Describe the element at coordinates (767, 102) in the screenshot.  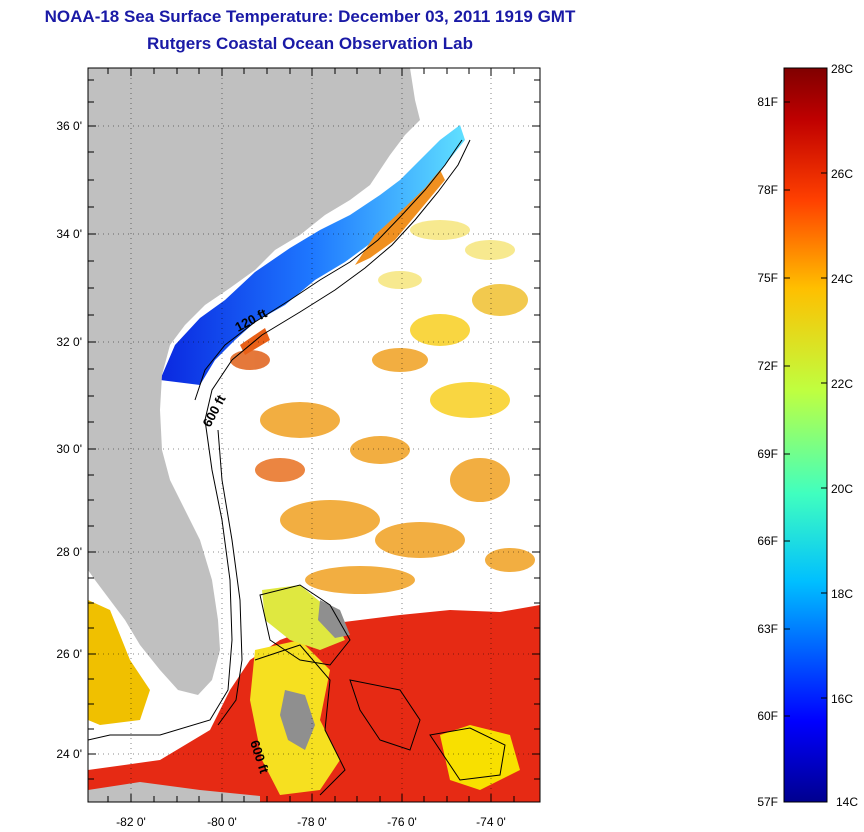
I see `fahrenheit-label: 81F` at that location.